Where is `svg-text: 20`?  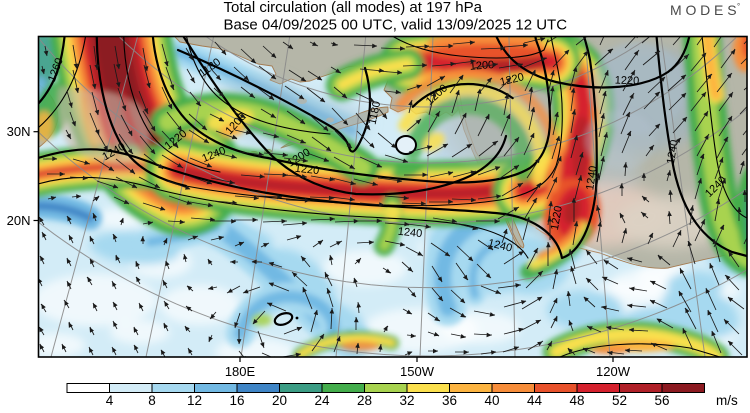
svg-text: 20 is located at coordinates (279, 400).